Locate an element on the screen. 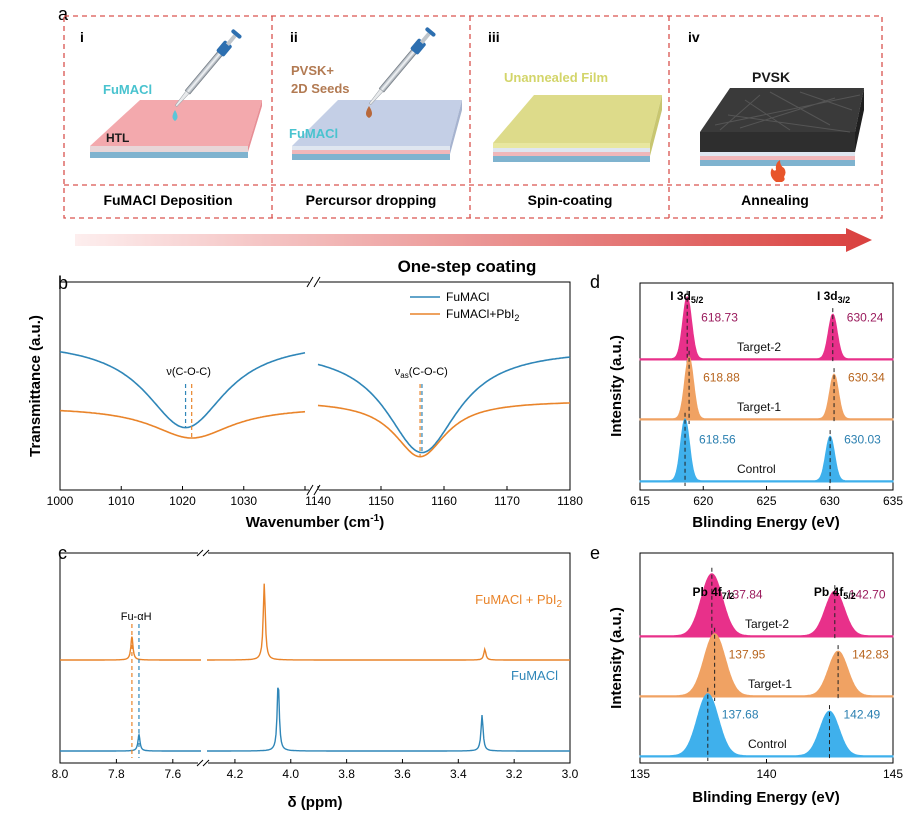 Image resolution: width=923 pixels, height=819 pixels. process-arrow is located at coordinates (473, 240).